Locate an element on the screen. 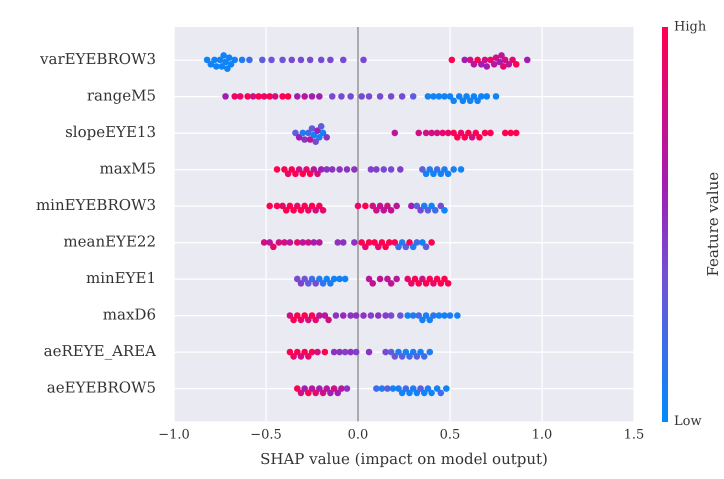  x-tick-label: 1.0 is located at coordinates (542, 435).